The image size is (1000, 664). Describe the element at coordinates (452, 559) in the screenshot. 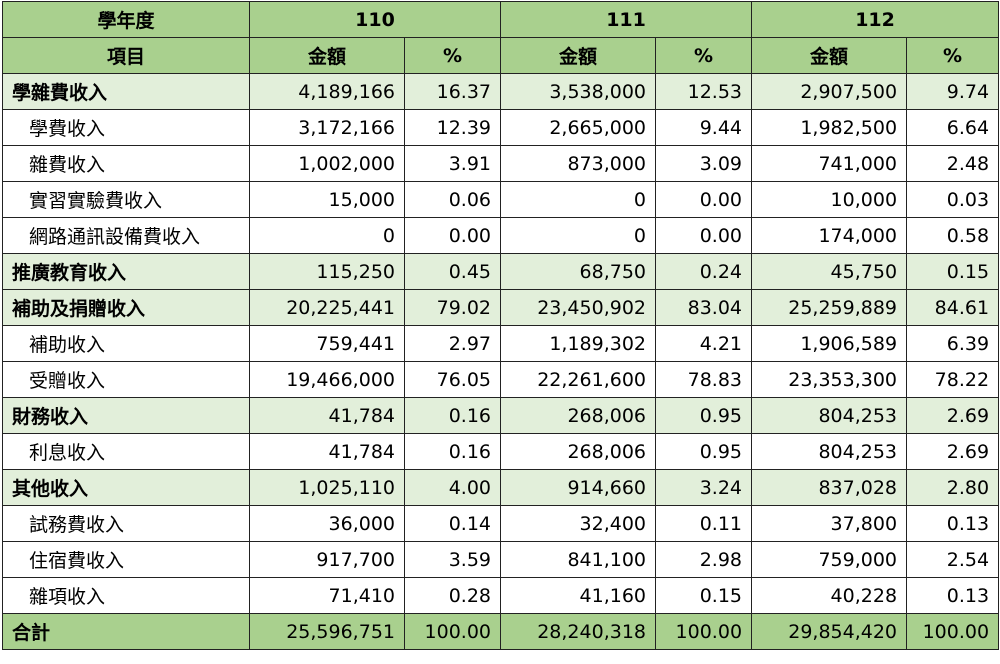

I see `percent-110-cell: 3.59` at that location.